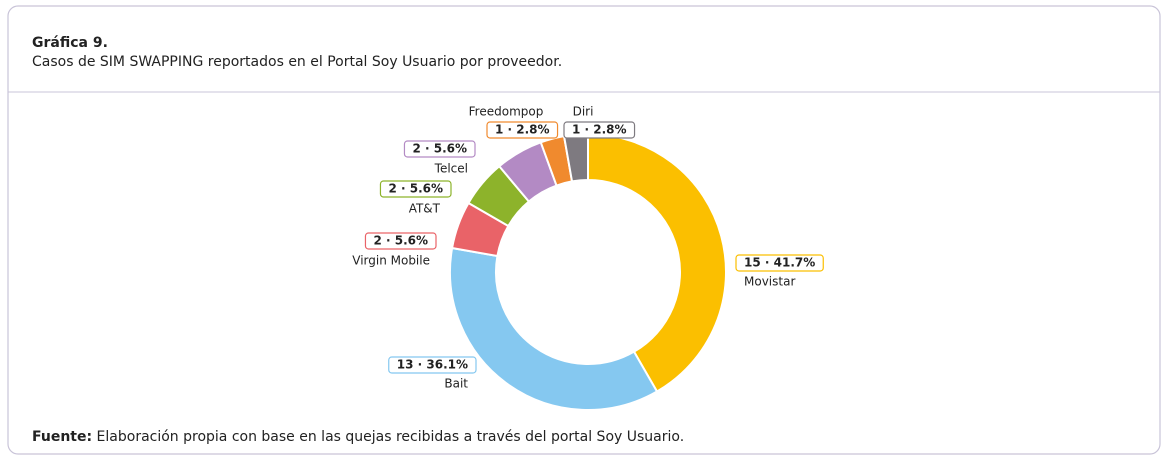  I want to click on chart-title: Gráfica 9., so click(70, 43).